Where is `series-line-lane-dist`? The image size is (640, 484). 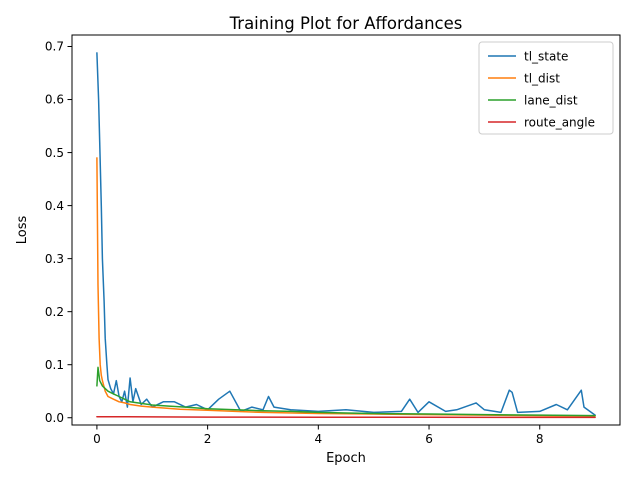
series-line-lane-dist is located at coordinates (346, 391).